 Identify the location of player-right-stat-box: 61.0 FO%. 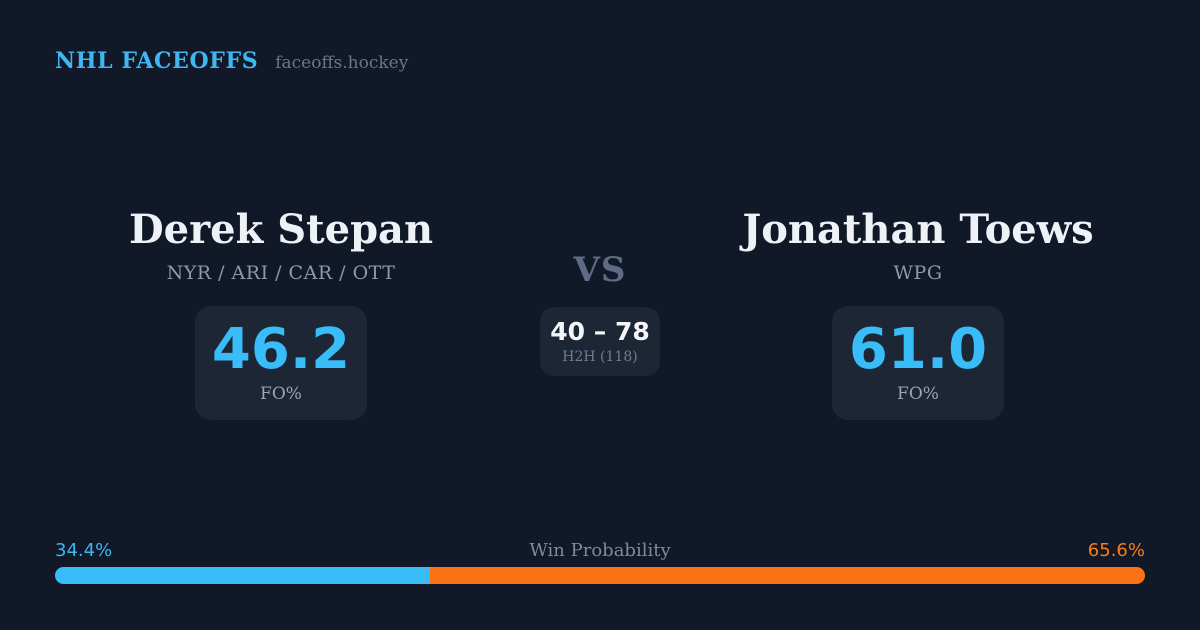
(918, 363).